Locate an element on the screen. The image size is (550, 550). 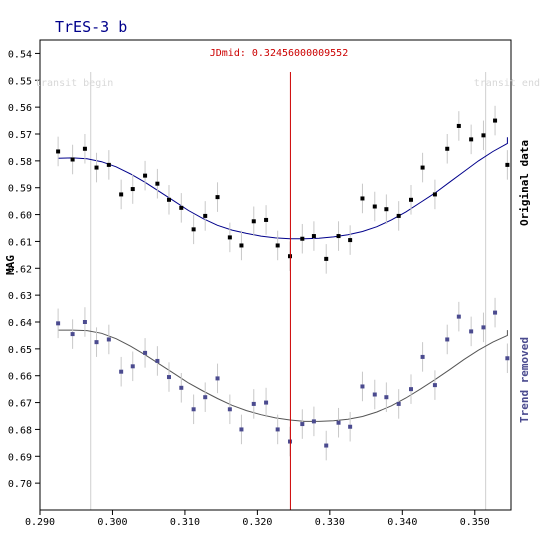
y-tick-label-2: 0.56 is located at coordinates (20, 108).